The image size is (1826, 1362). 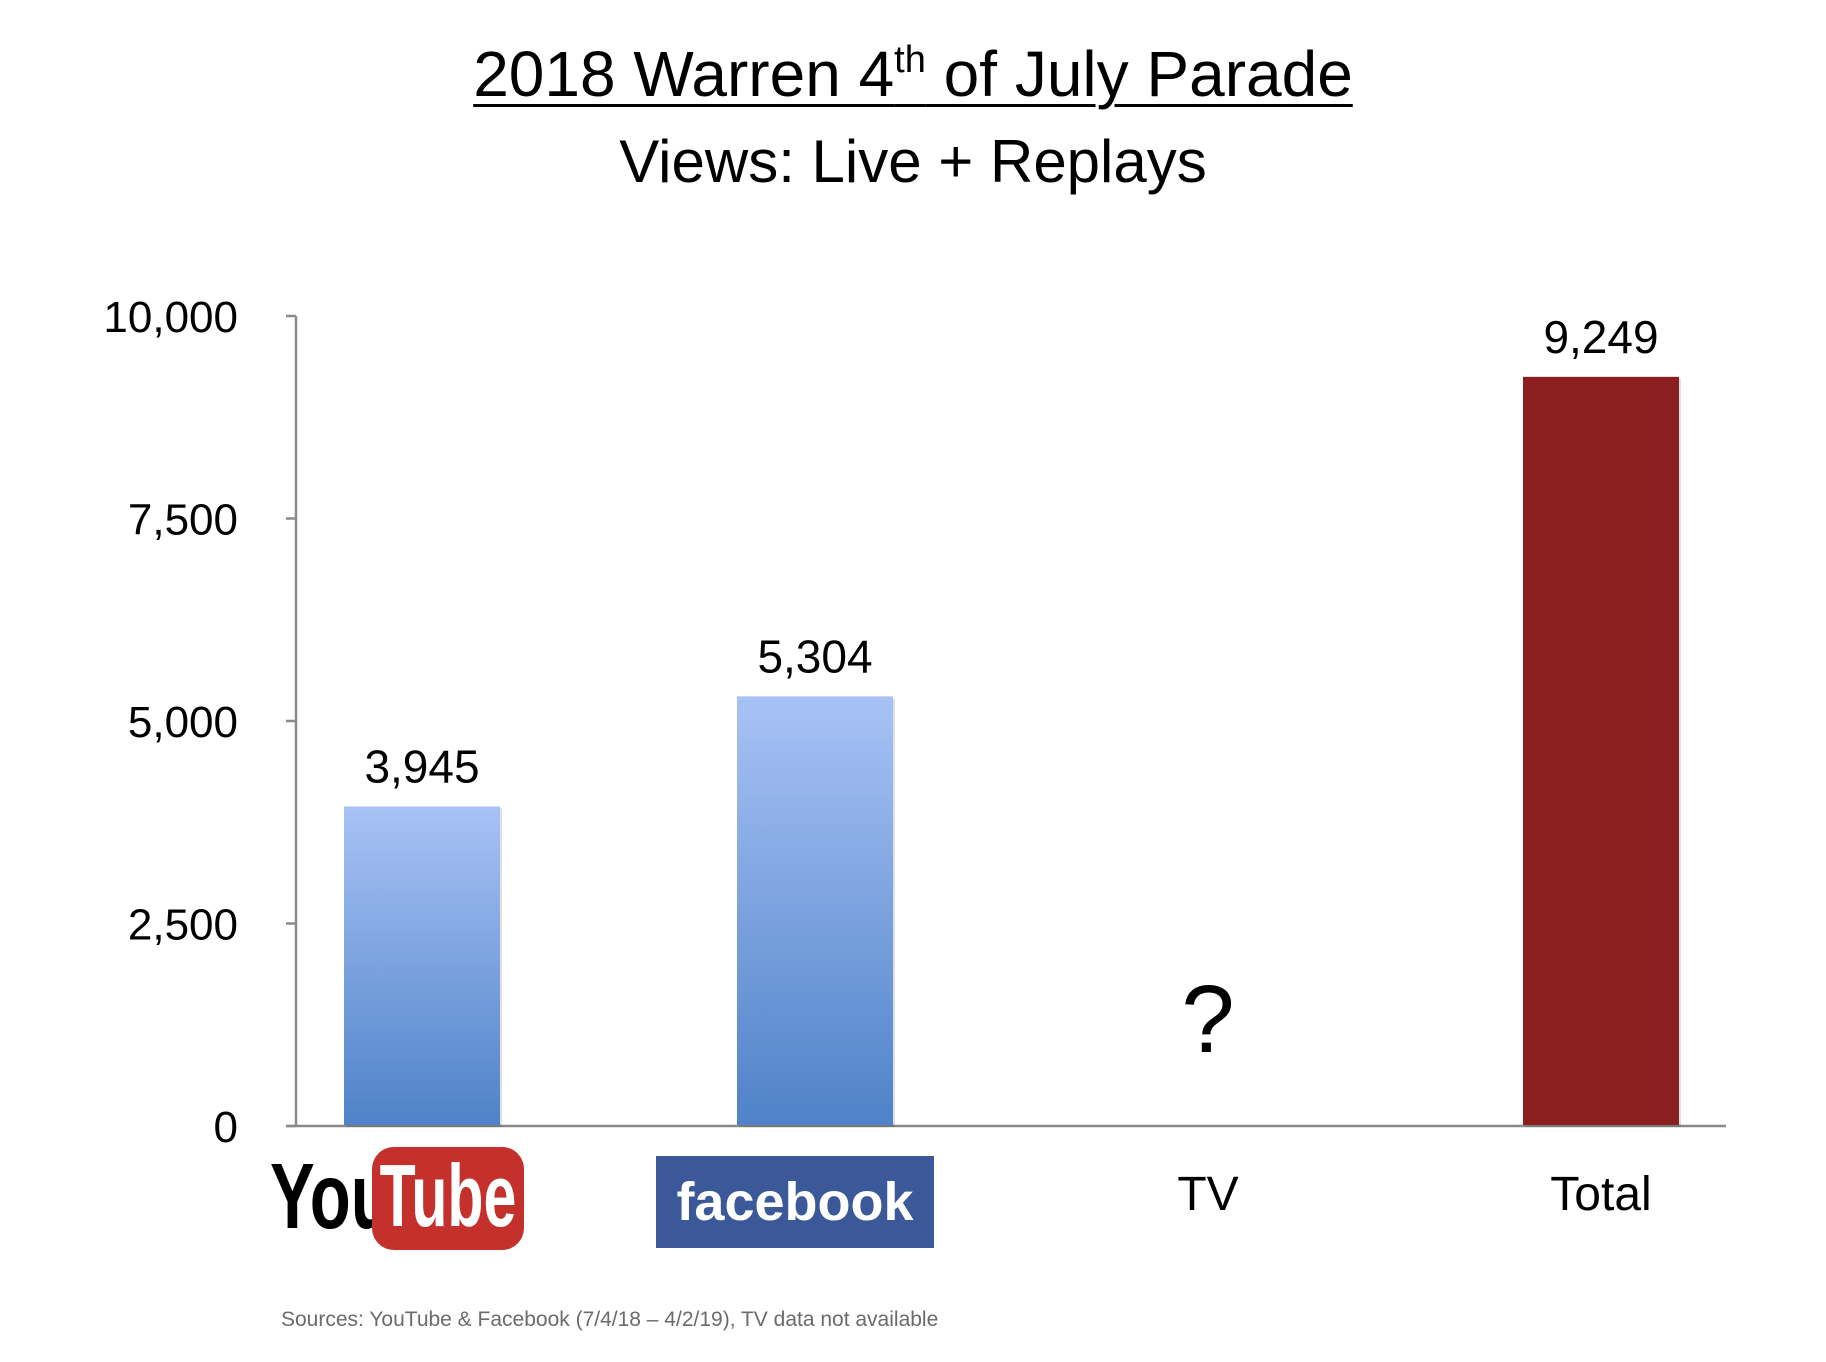 I want to click on value-label: ?, so click(x=1207, y=1019).